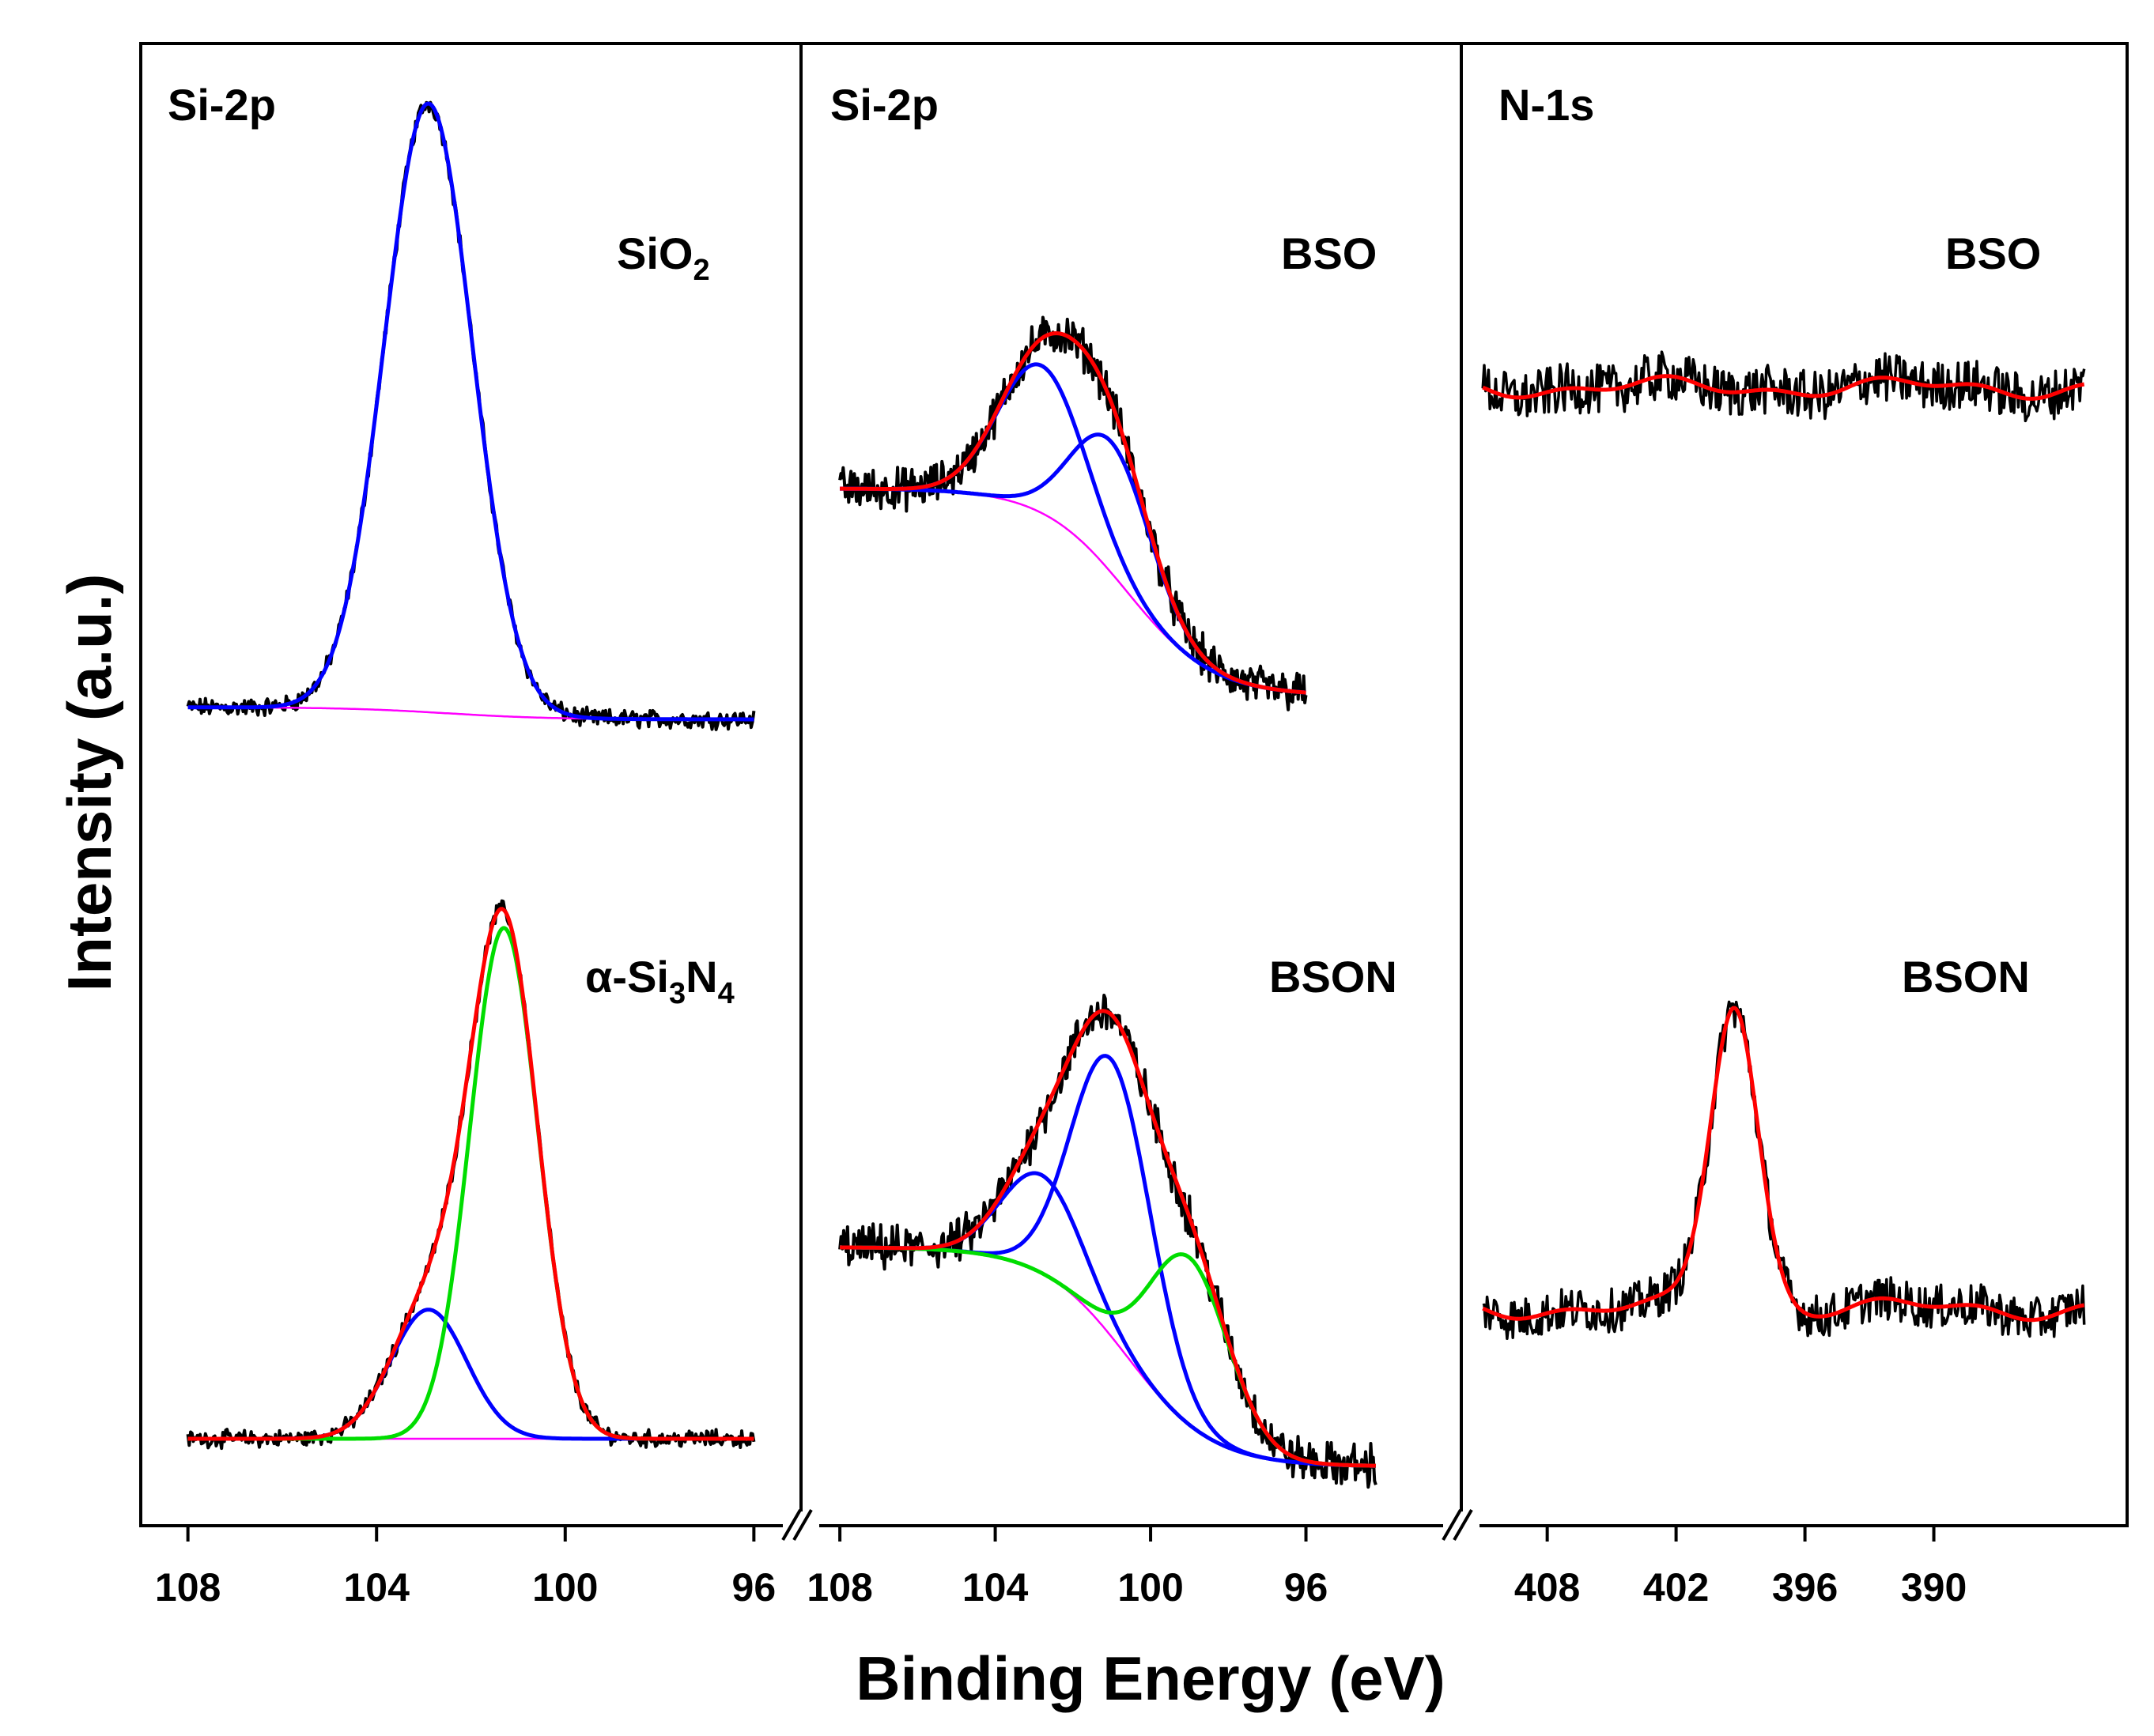 This screenshot has height=1736, width=2154. I want to click on x-tick-label: 408, so click(1547, 1587).